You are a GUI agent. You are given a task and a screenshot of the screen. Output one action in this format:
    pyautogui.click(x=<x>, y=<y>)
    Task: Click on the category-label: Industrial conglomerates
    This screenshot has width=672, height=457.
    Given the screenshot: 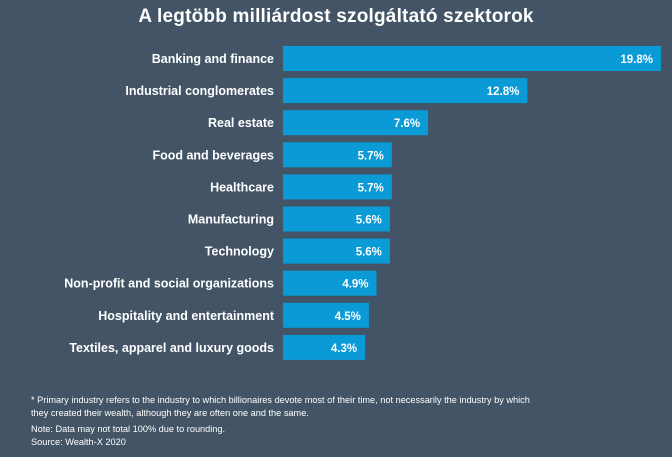 What is the action you would take?
    pyautogui.click(x=199, y=91)
    